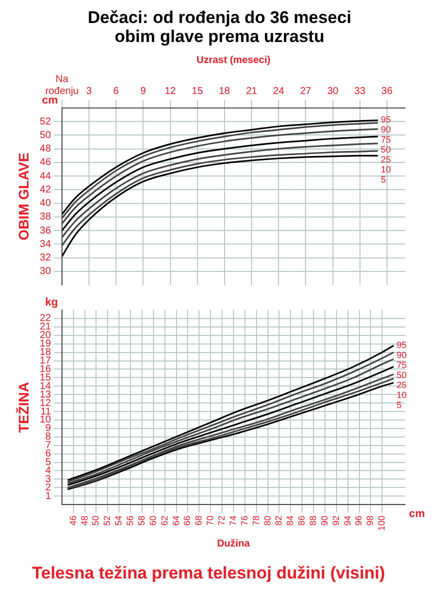 The height and width of the screenshot is (600, 439). Describe the element at coordinates (116, 91) in the screenshot. I see `x-tick-label: 6` at that location.